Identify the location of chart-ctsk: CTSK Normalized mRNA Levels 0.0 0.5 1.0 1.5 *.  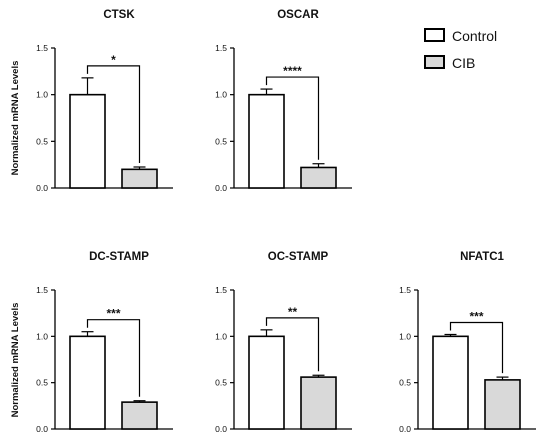
(91, 101).